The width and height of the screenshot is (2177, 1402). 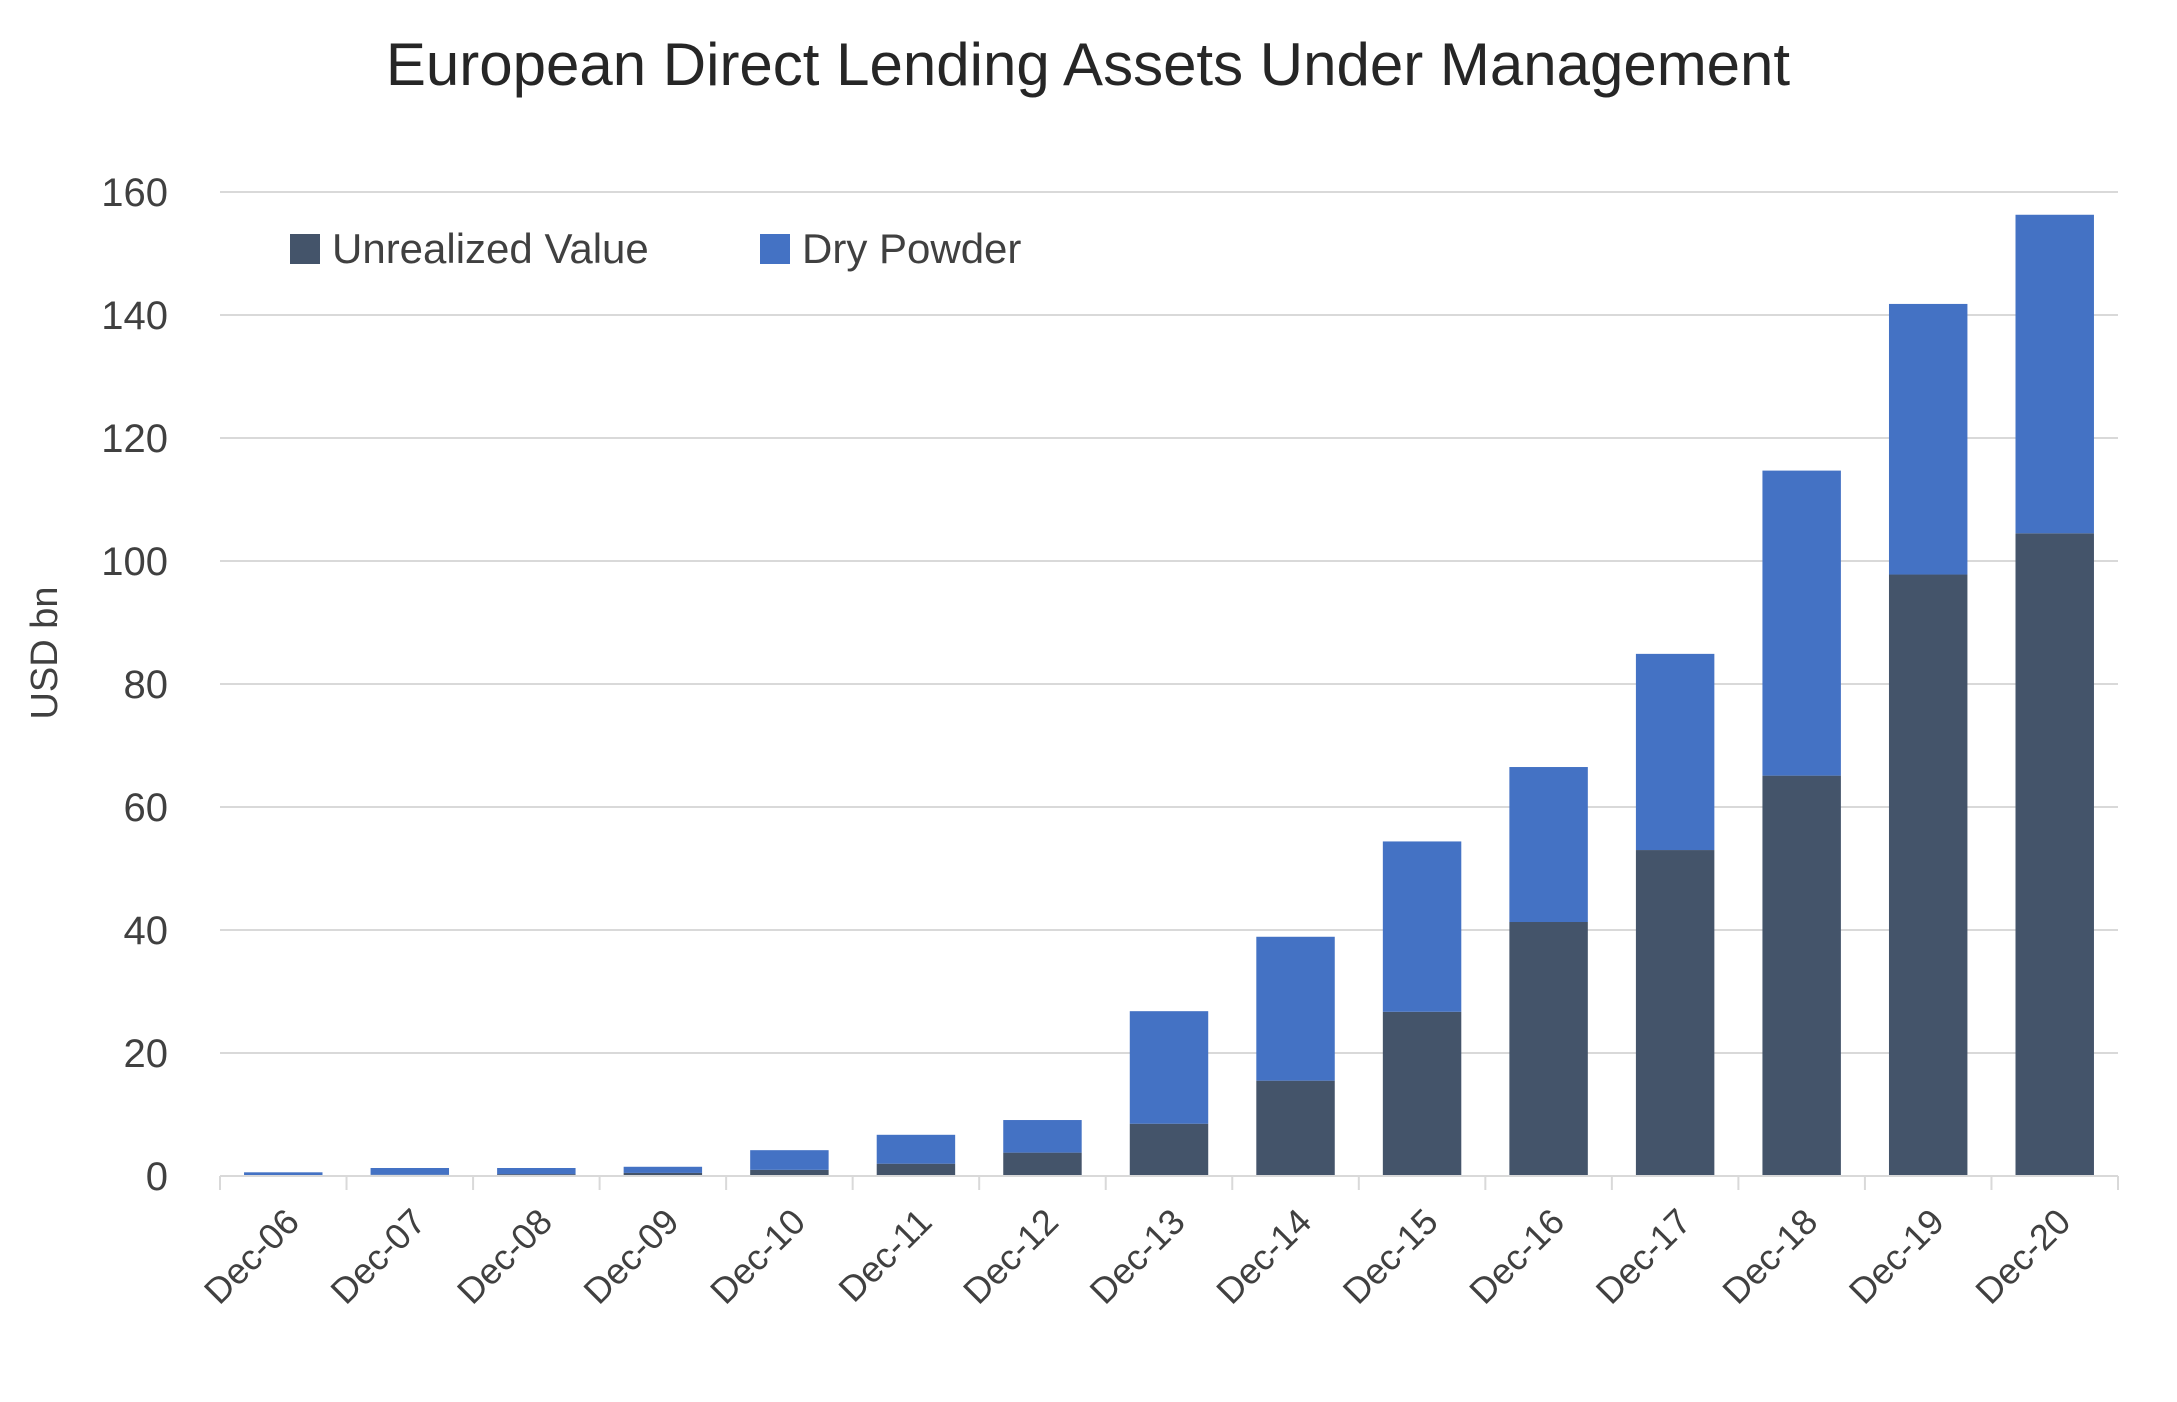 I want to click on x-tick-label: Dec-13, so click(x=1137, y=1256).